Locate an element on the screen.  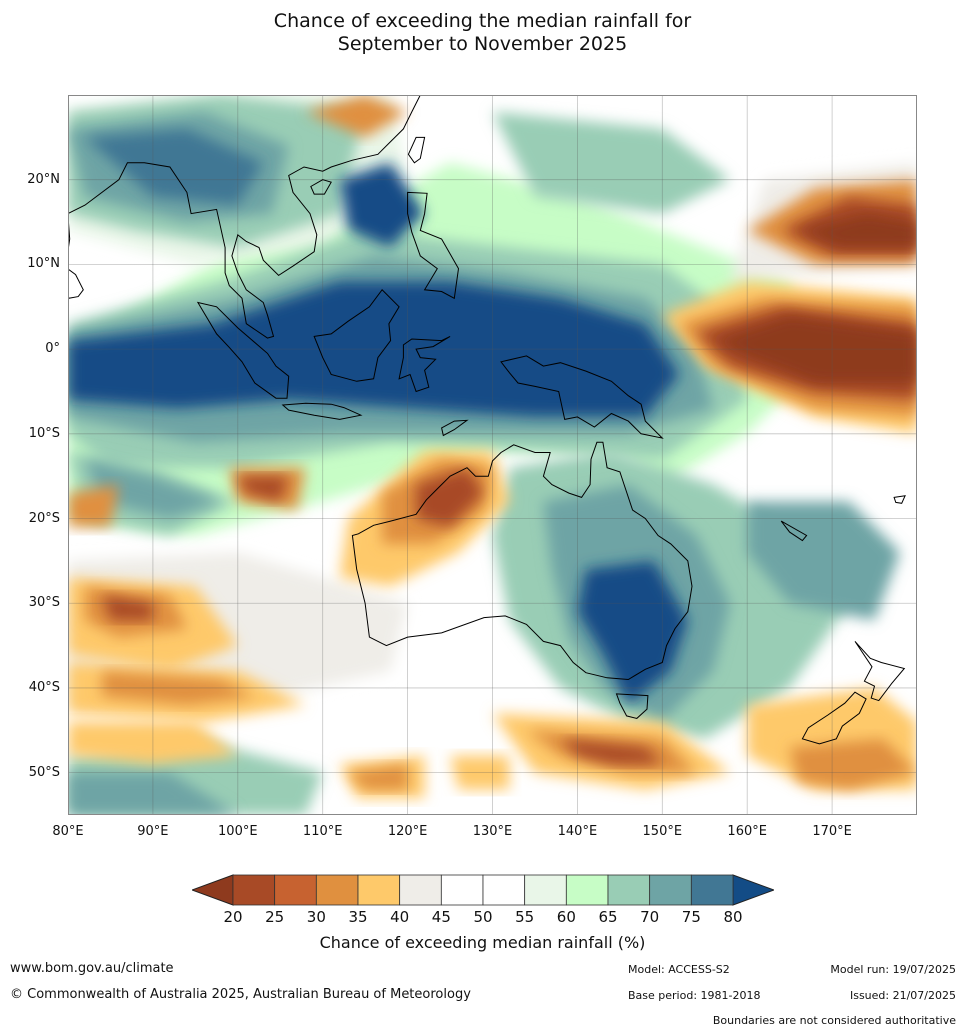
website-text: www.bom.gov.au/climate is located at coordinates (92, 968).